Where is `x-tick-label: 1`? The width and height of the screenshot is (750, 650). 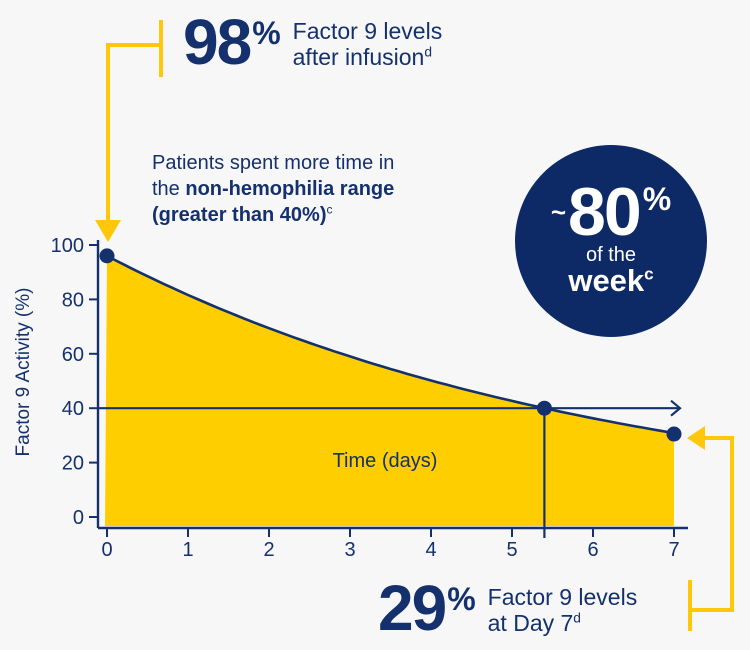 x-tick-label: 1 is located at coordinates (187, 550).